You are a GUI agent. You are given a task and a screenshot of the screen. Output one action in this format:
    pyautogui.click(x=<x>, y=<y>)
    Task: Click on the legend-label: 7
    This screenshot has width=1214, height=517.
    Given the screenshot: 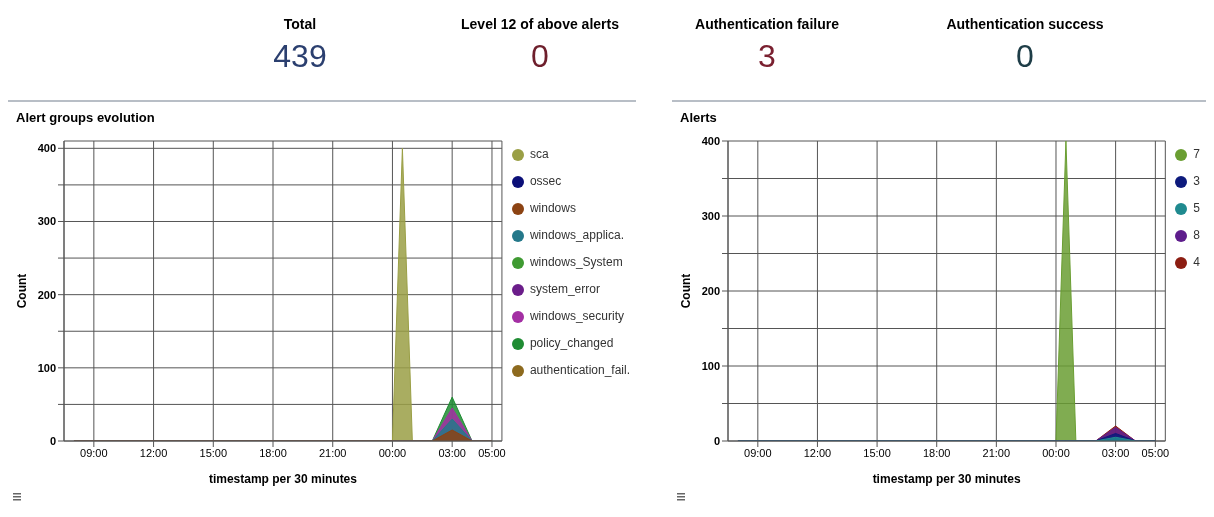 What is the action you would take?
    pyautogui.click(x=1196, y=154)
    